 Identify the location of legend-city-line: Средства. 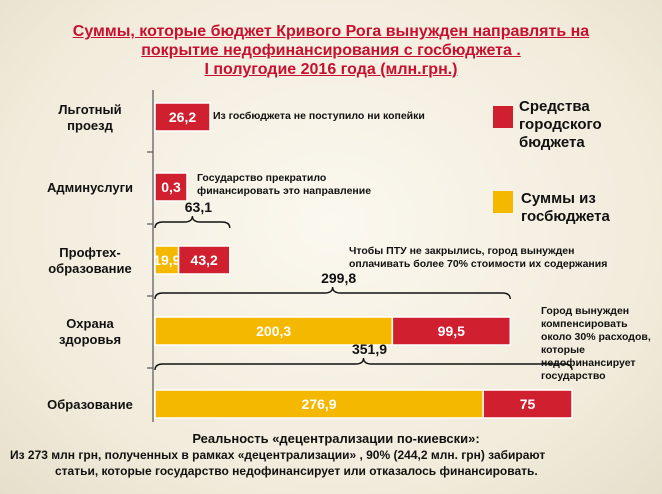
(554, 106).